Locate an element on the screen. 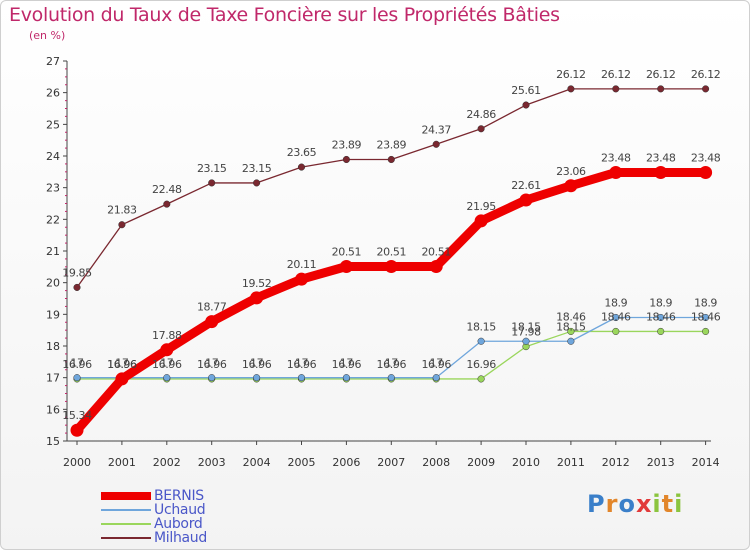 This screenshot has width=750, height=550. x-tick-label: 2013 is located at coordinates (661, 462).